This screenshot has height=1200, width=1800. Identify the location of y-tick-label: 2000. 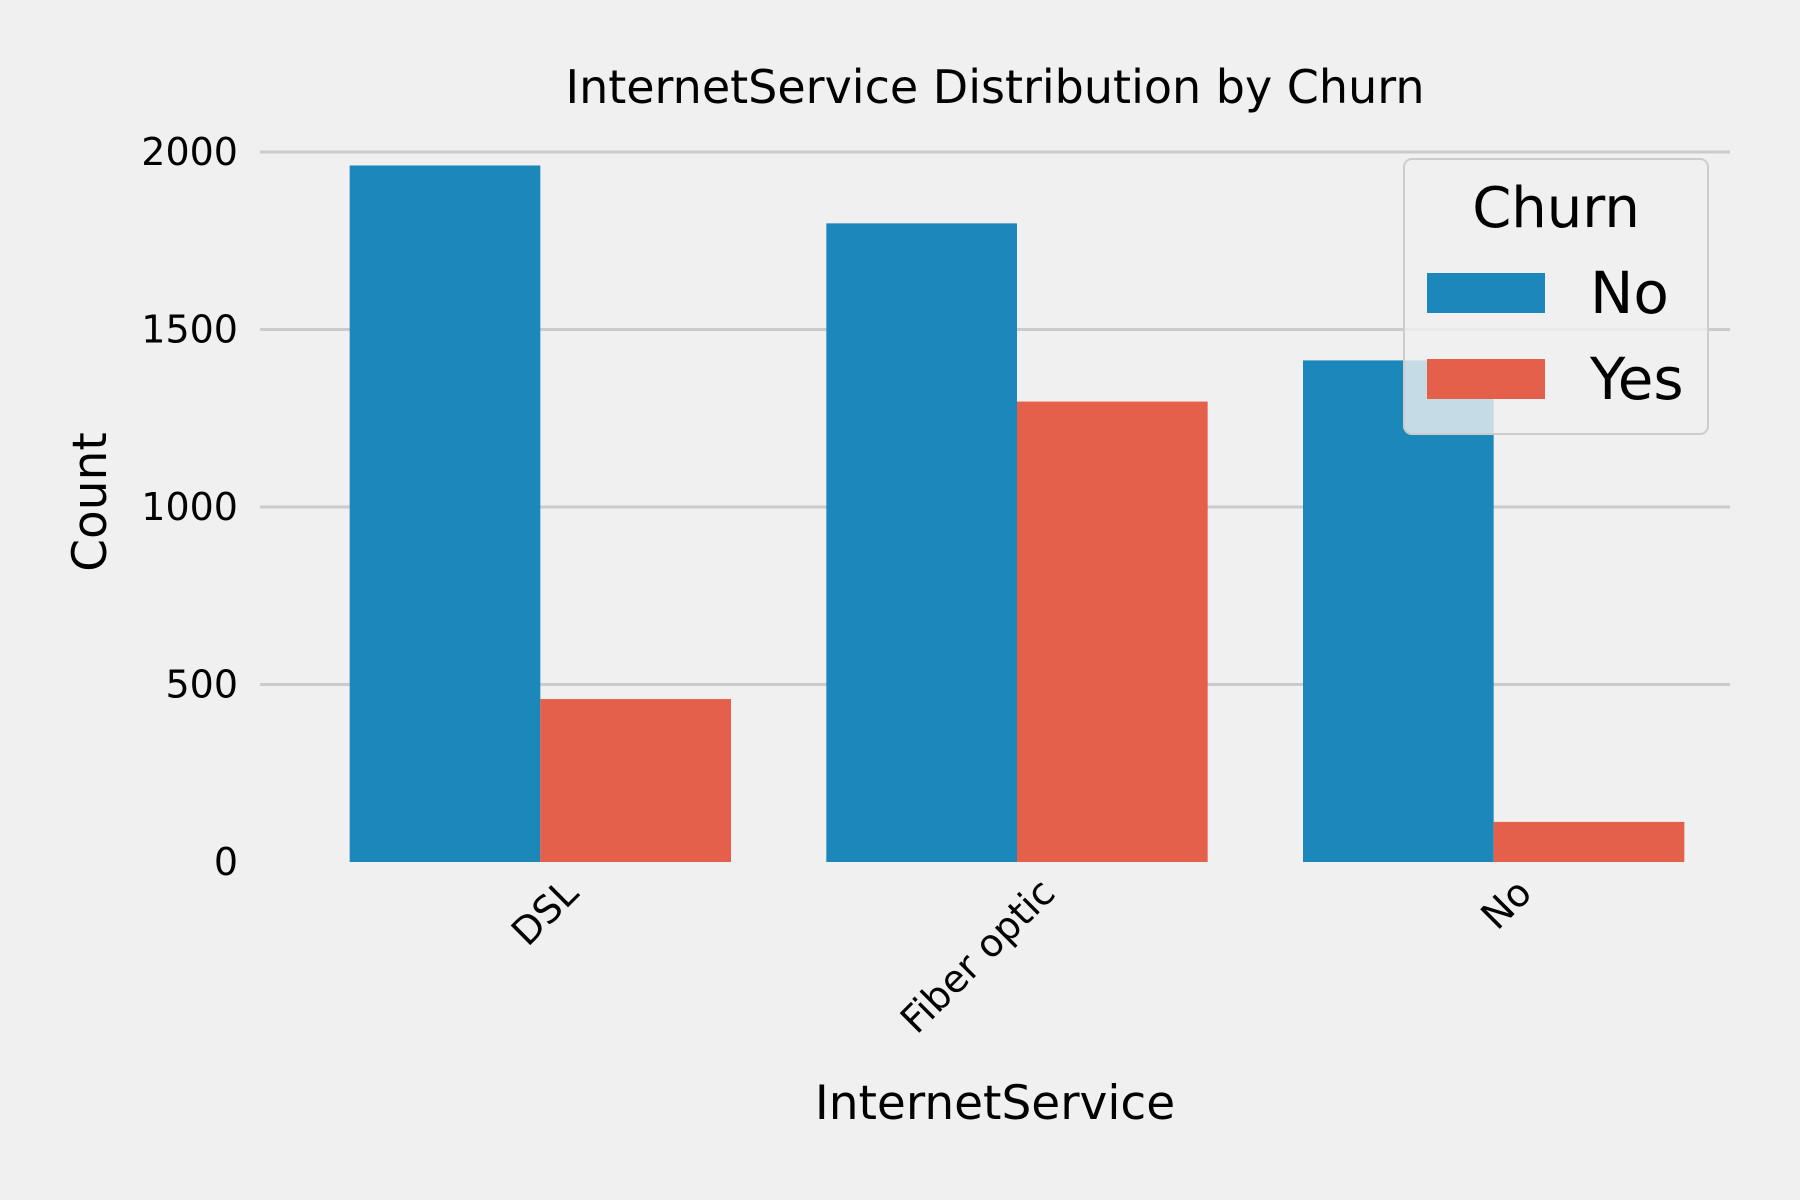
(189, 152).